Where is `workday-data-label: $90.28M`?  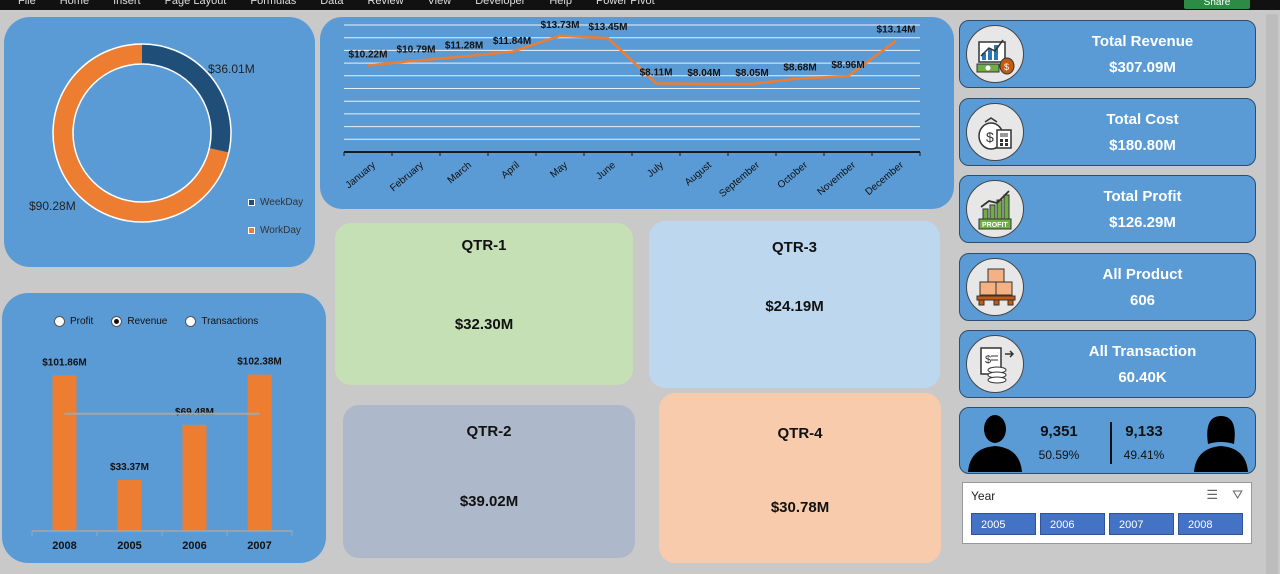
workday-data-label: $90.28M is located at coordinates (52, 206).